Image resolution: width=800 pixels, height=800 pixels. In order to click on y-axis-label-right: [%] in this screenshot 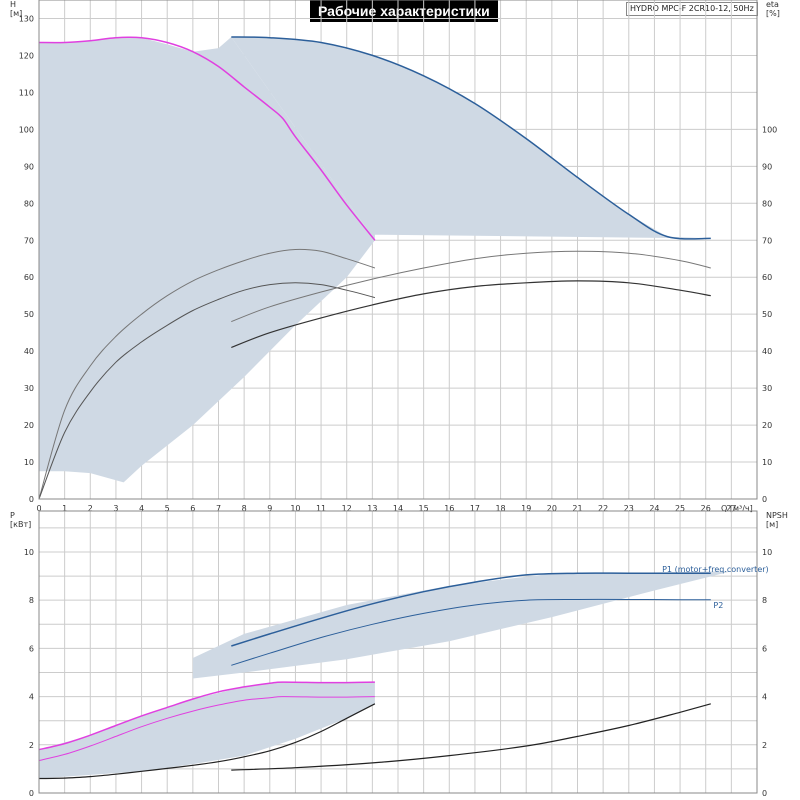, I will do `click(773, 13)`.